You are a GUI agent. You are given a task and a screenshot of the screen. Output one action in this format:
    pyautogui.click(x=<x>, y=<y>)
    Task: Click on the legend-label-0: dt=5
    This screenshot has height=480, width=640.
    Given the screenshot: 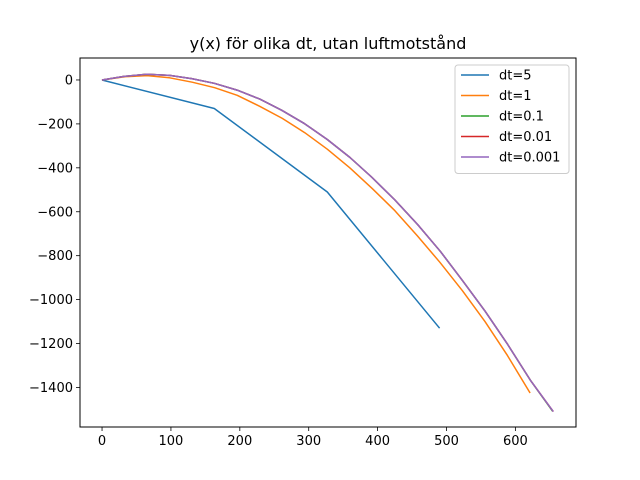 What is the action you would take?
    pyautogui.click(x=515, y=76)
    